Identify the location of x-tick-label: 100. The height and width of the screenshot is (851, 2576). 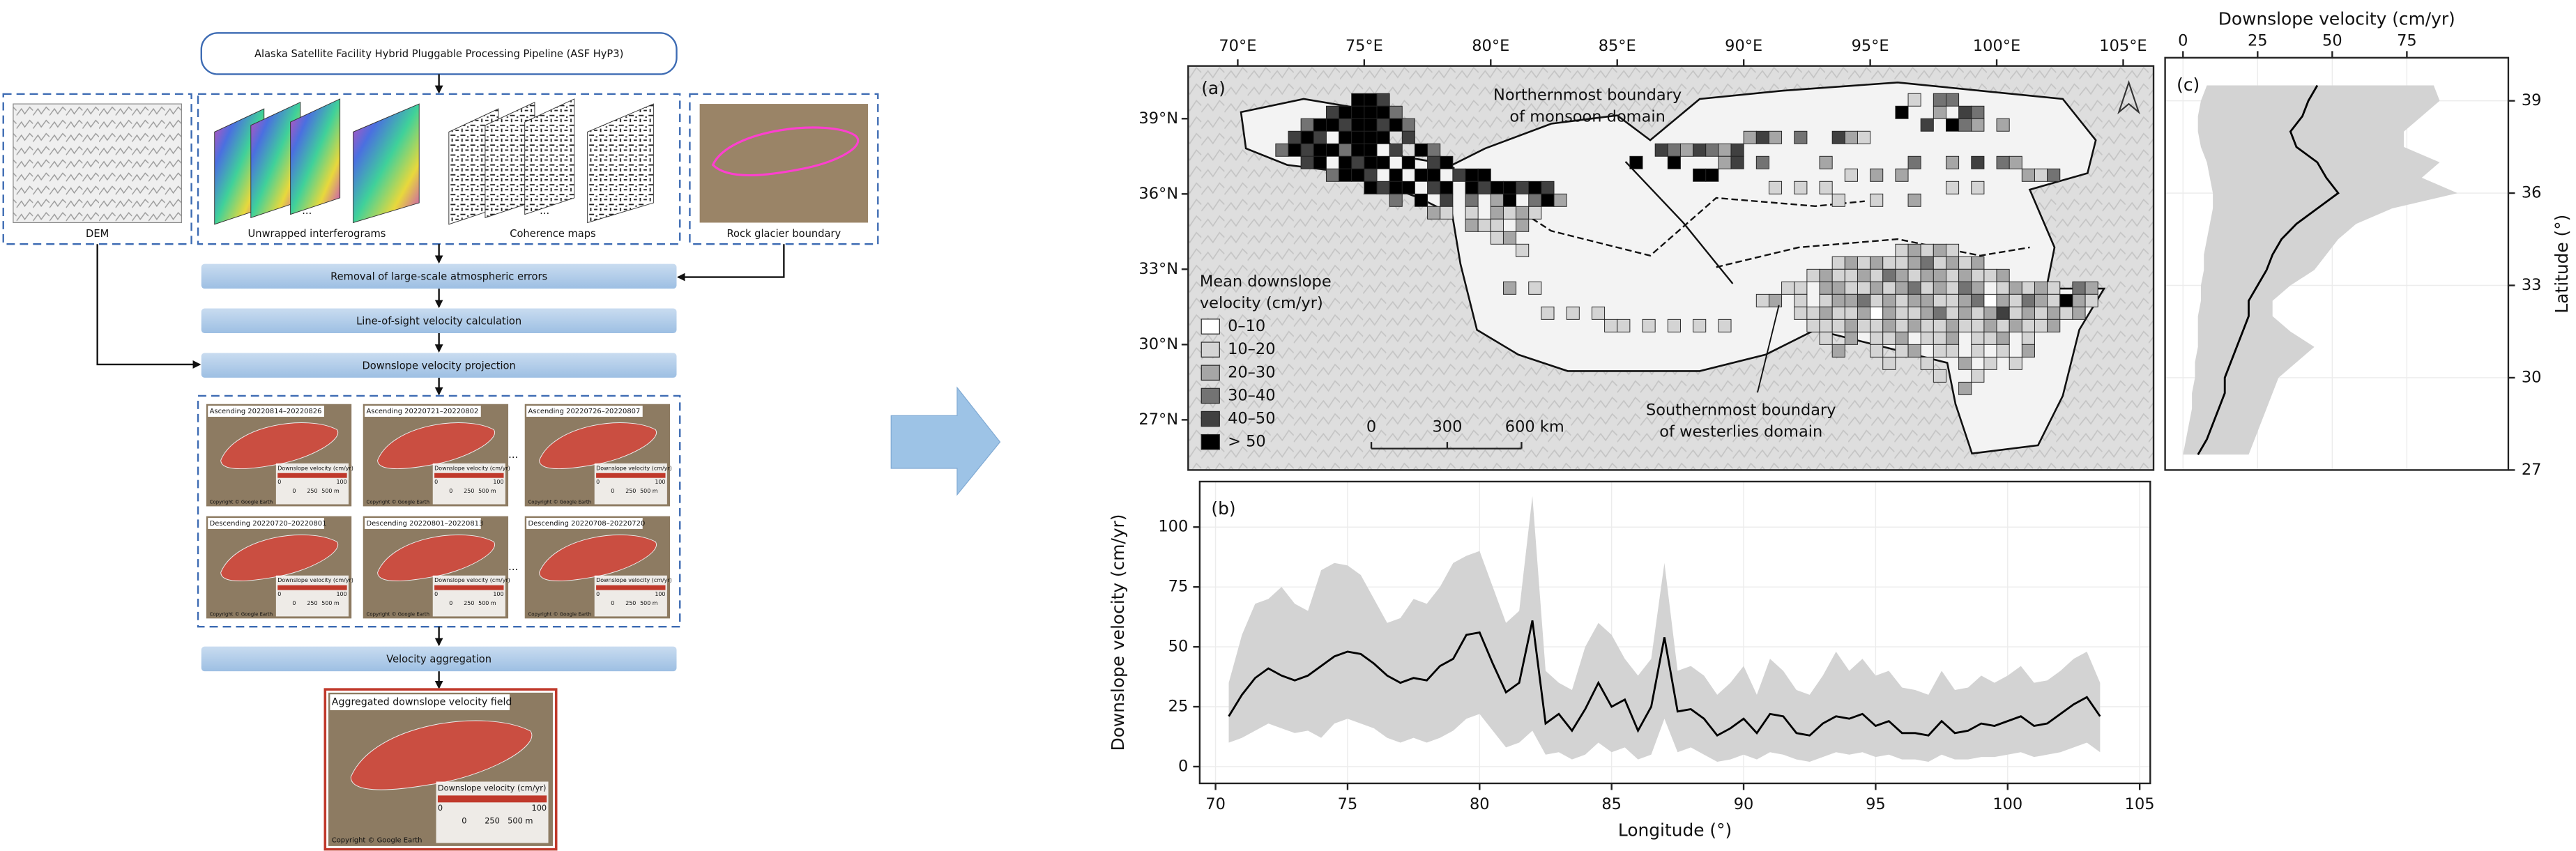
(2007, 804).